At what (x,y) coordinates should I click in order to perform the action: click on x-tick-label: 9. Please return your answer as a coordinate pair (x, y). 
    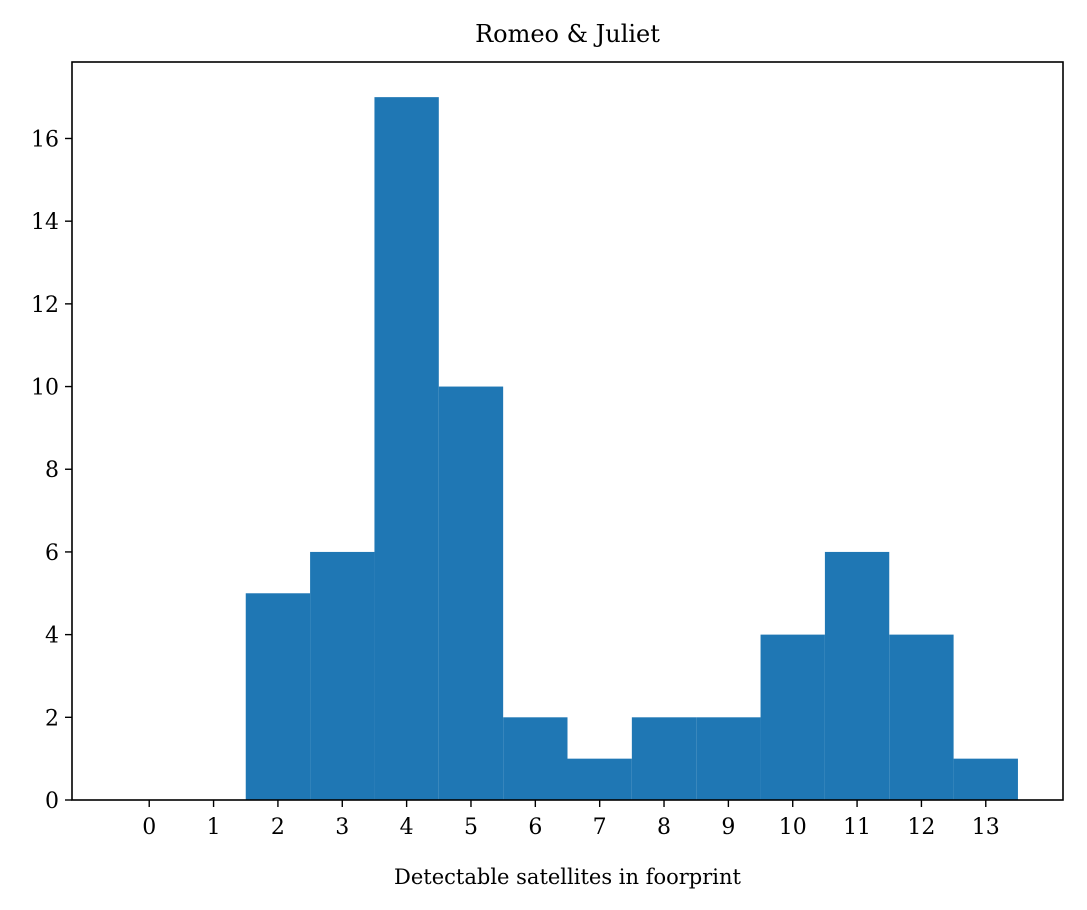
    Looking at the image, I should click on (728, 827).